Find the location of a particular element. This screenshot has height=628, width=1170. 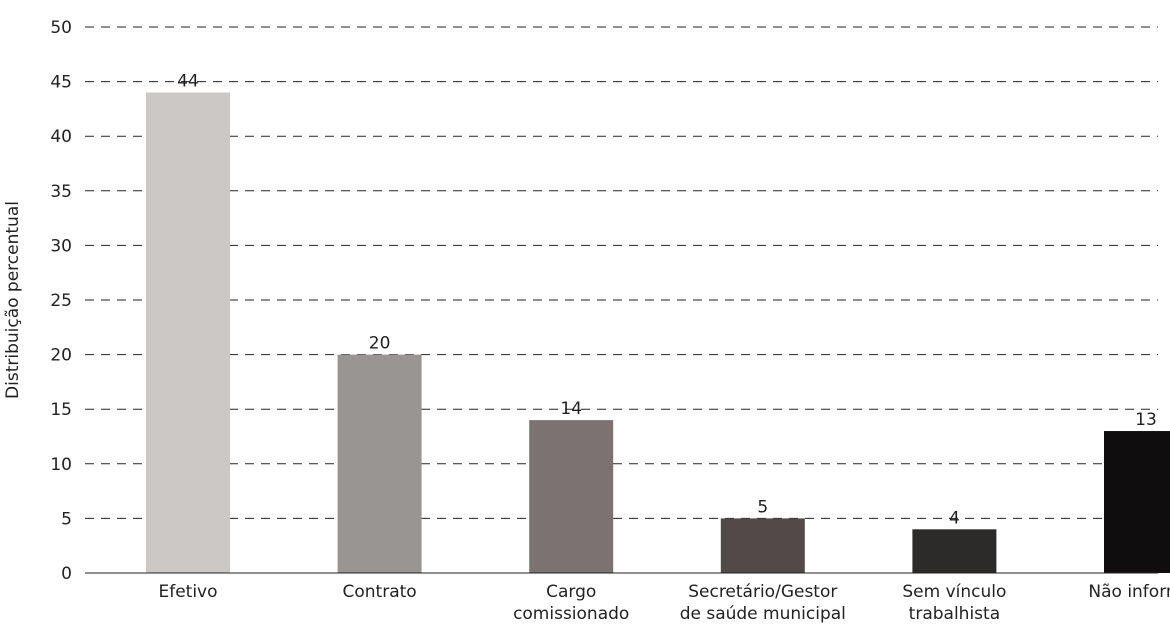

data-label: 5 is located at coordinates (762, 507).